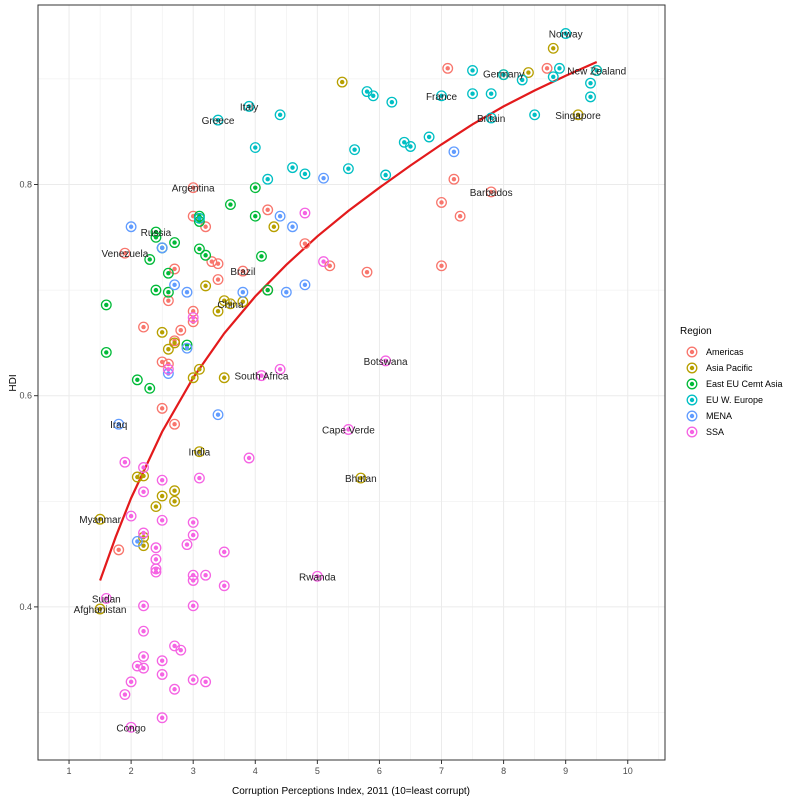 The width and height of the screenshot is (800, 800). What do you see at coordinates (692, 368) in the screenshot?
I see `legend-key-ring` at bounding box center [692, 368].